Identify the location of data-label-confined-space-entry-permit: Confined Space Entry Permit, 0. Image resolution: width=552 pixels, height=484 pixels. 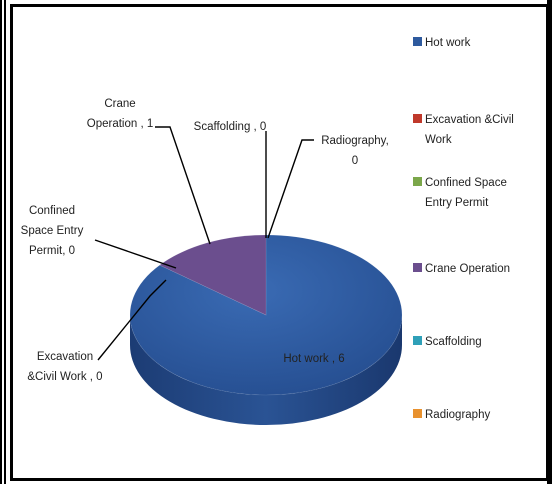
(52, 231).